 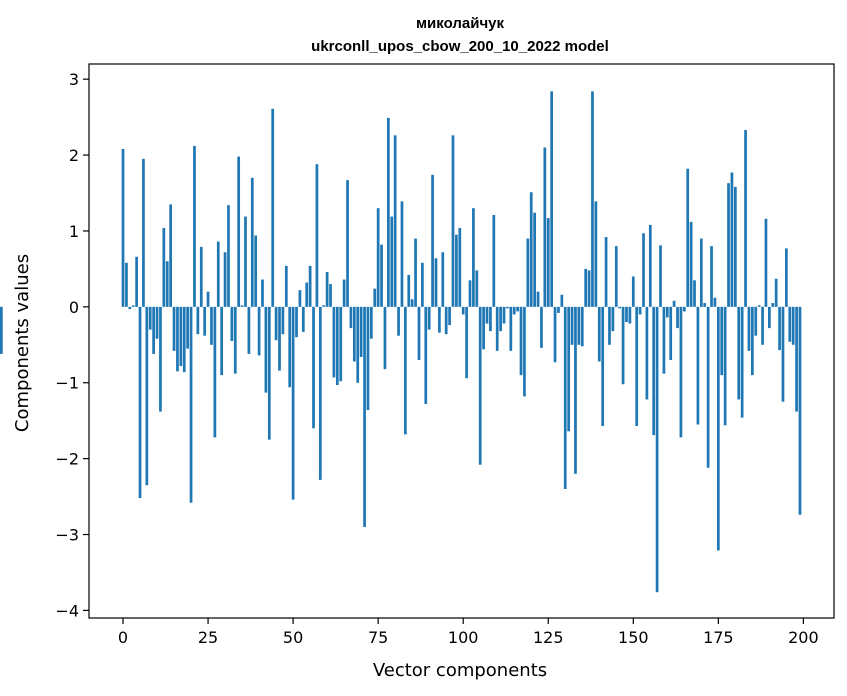 I want to click on y-axis-ticks: −4 −3 −2 −1 0 1 2 3, so click(x=72, y=345).